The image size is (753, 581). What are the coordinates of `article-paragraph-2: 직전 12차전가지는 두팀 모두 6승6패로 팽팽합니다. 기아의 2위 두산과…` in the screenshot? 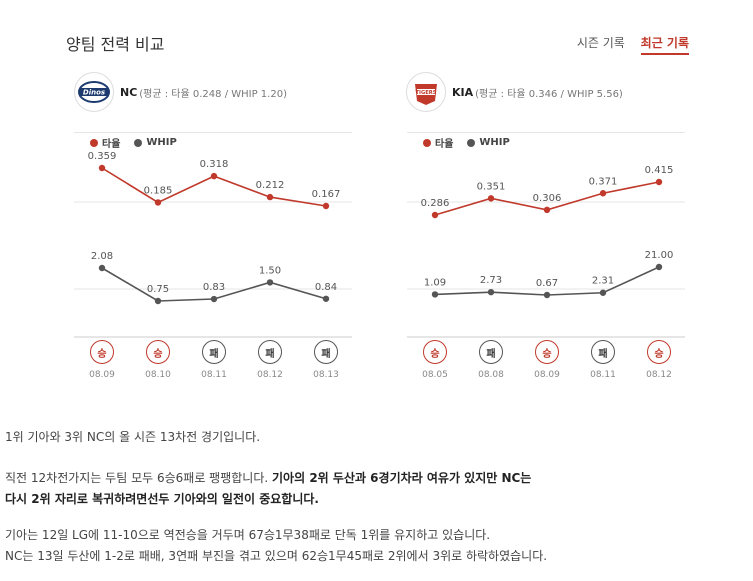 It's located at (268, 489).